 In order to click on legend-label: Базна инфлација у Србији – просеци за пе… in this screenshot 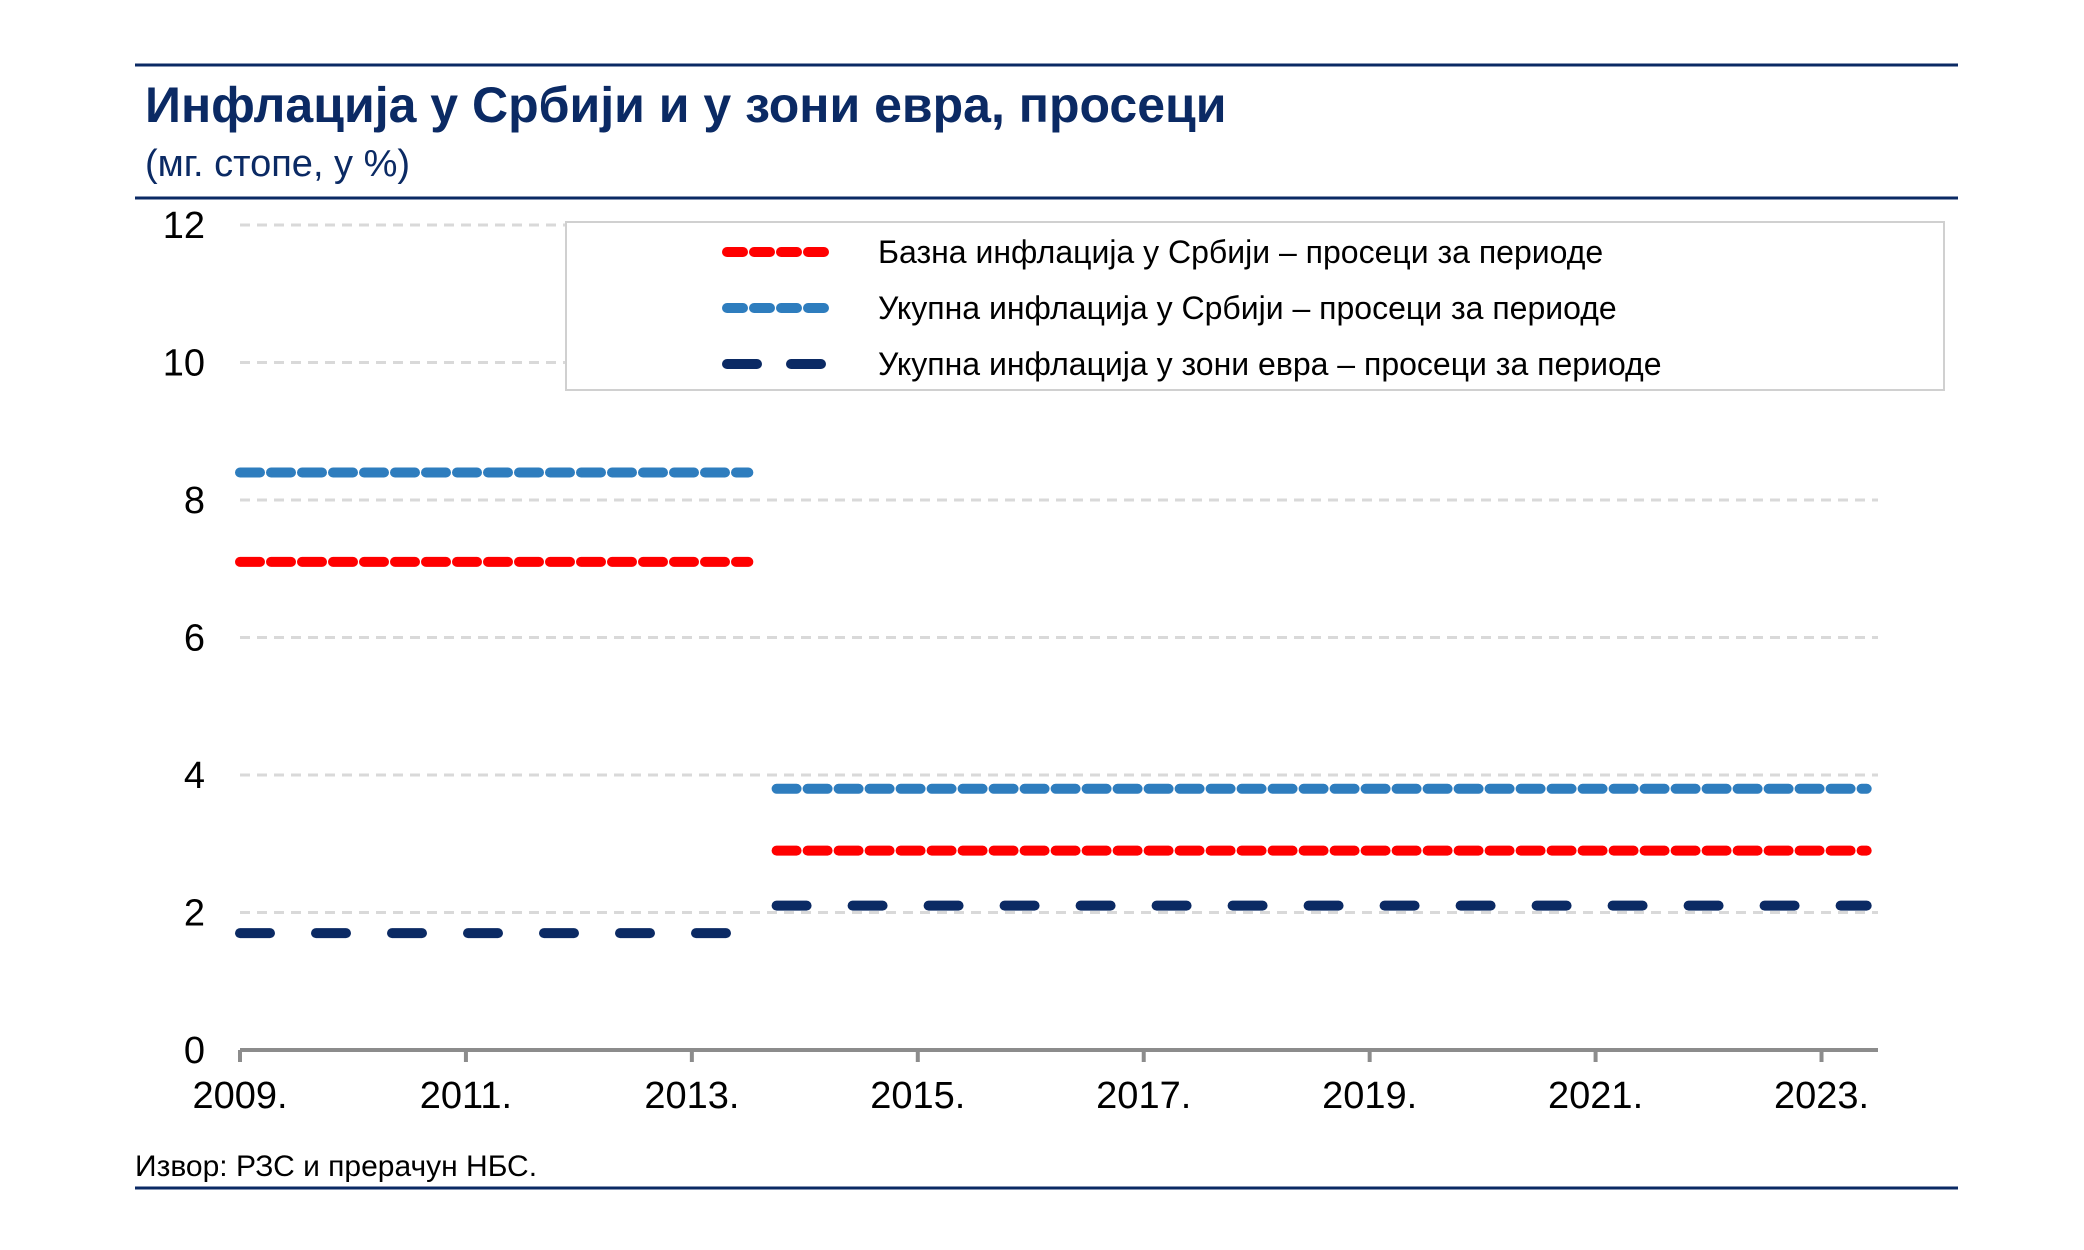, I will do `click(1240, 252)`.